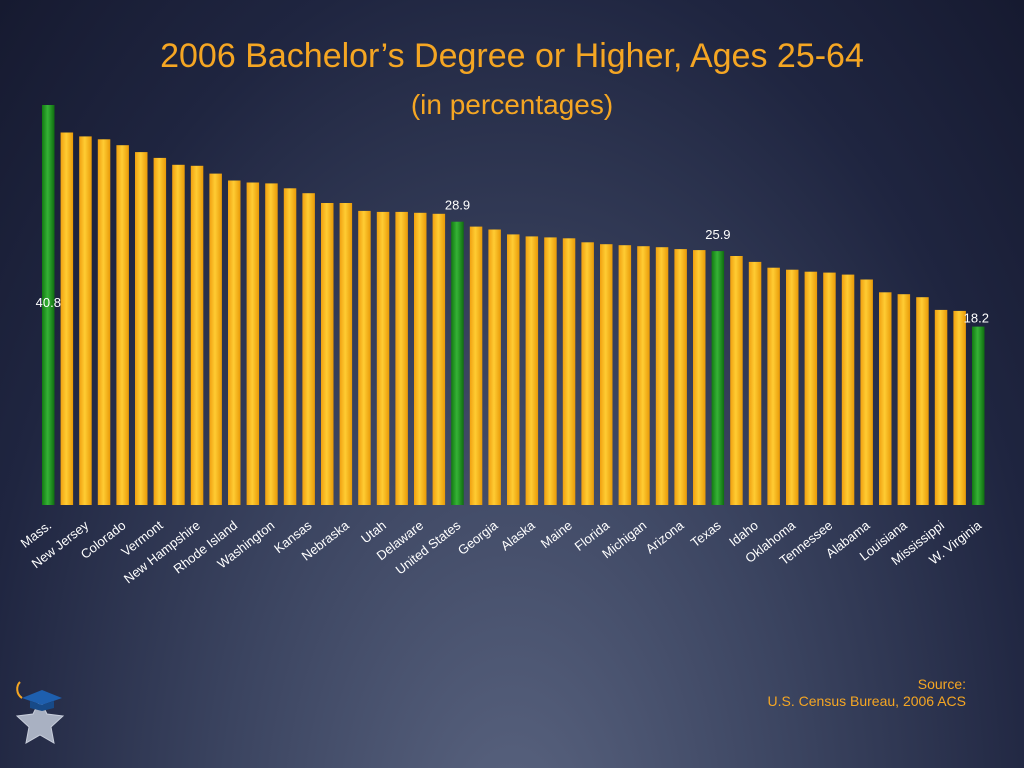 The height and width of the screenshot is (768, 1024). What do you see at coordinates (160, 331) in the screenshot?
I see `bar-vermont` at bounding box center [160, 331].